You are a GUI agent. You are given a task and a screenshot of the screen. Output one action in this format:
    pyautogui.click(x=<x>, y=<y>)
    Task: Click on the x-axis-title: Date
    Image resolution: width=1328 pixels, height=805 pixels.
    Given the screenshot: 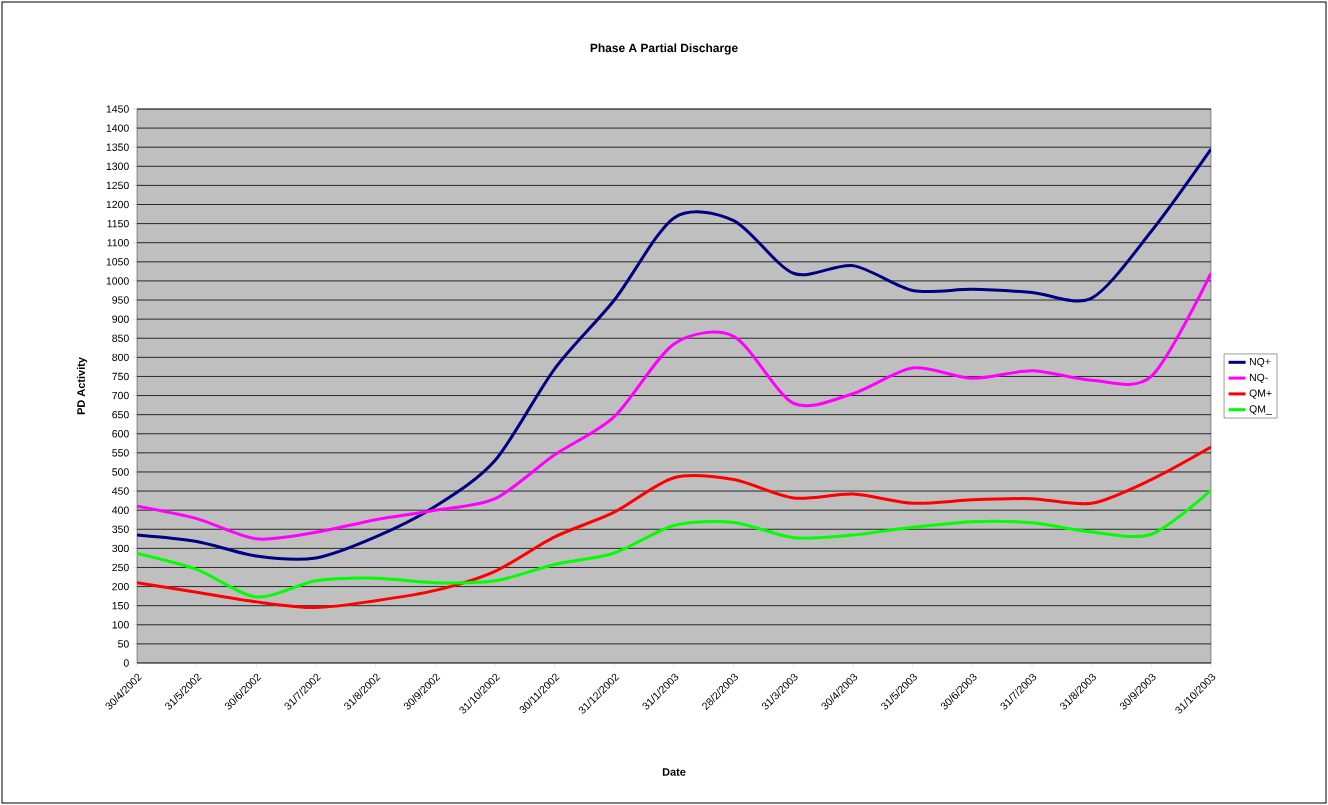 What is the action you would take?
    pyautogui.click(x=674, y=772)
    